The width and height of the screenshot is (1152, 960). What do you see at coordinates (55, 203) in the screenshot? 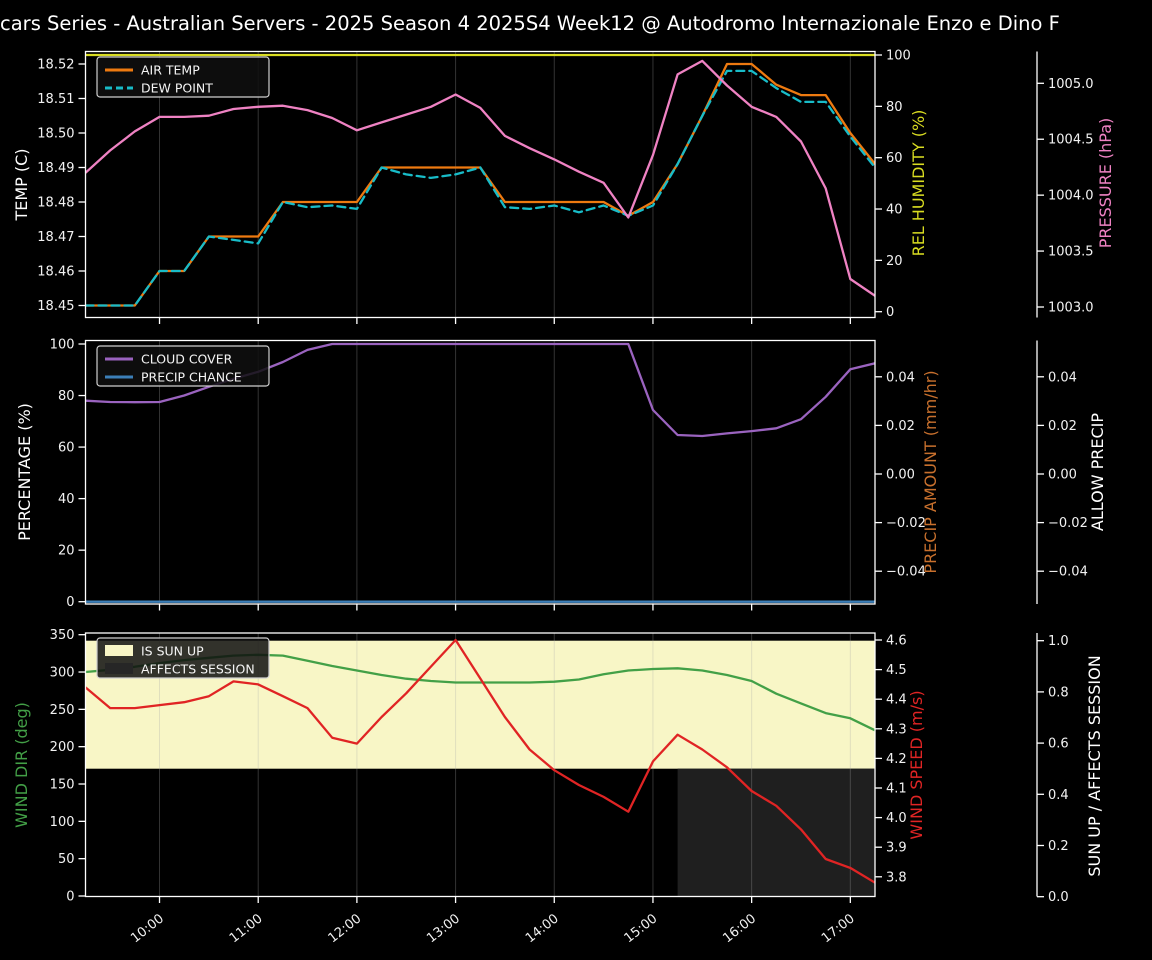
I see `ytick-label: 18.48` at bounding box center [55, 203].